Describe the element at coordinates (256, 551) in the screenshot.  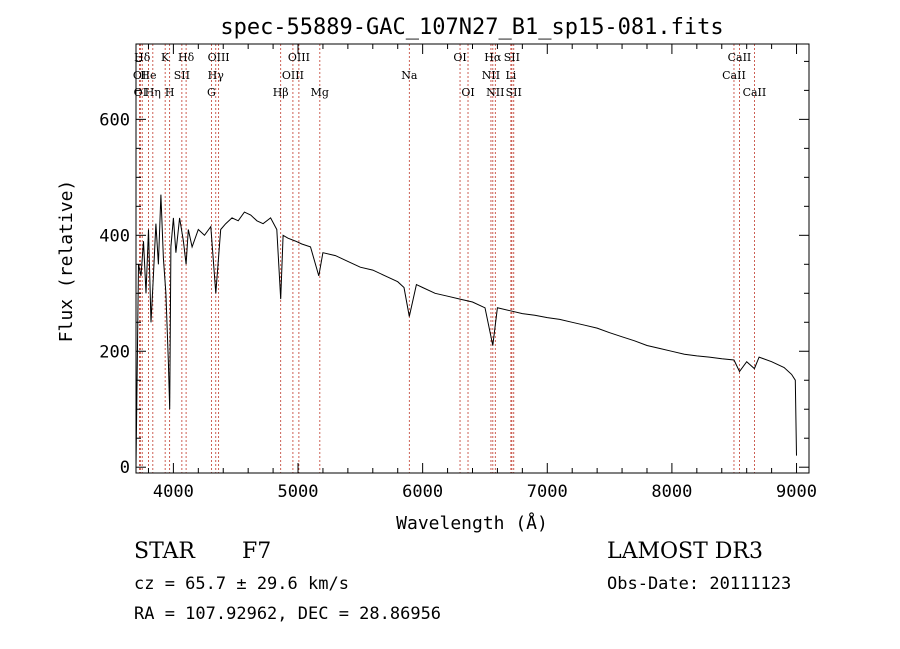
I see `object-subclass: F7` at that location.